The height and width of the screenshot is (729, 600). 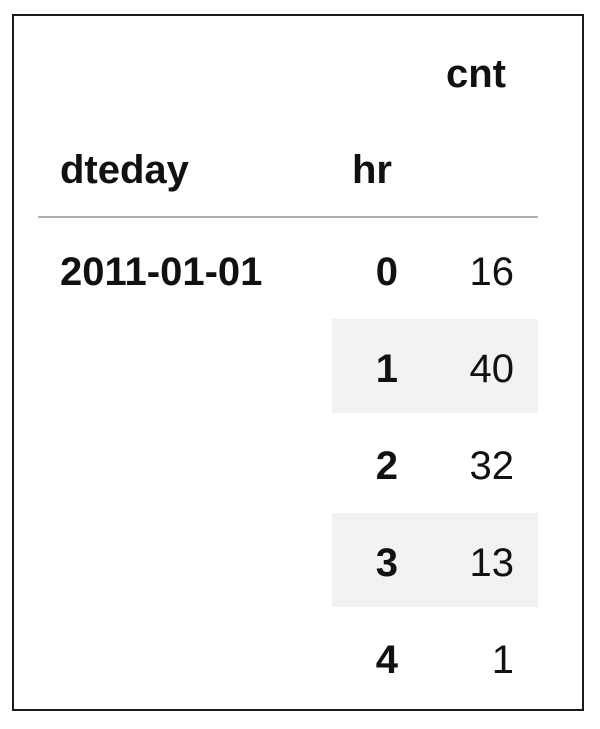 What do you see at coordinates (386, 369) in the screenshot?
I see `index-hr-cell: 1` at bounding box center [386, 369].